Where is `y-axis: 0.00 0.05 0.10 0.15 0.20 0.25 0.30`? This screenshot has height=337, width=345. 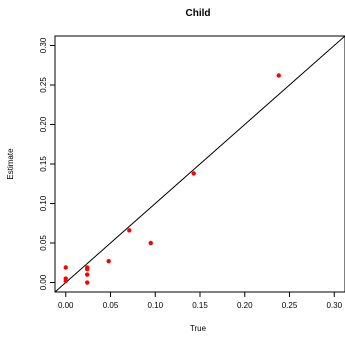 y-axis: 0.00 0.05 0.10 0.15 0.20 0.25 0.30 is located at coordinates (47, 163).